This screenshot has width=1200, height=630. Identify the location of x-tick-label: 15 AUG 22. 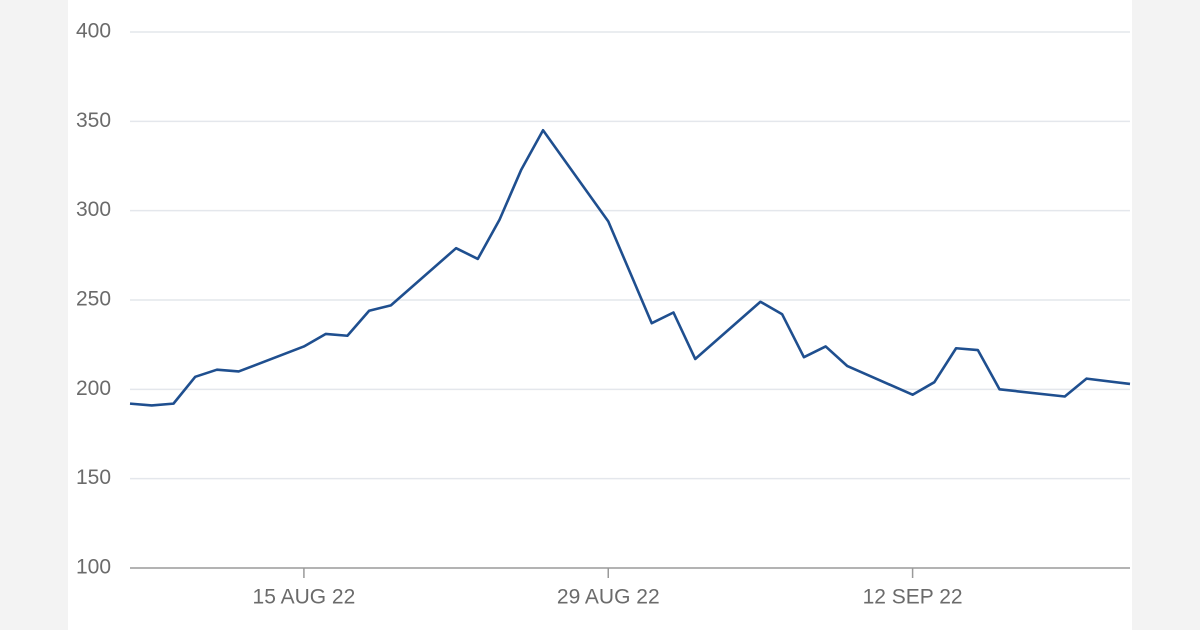
(304, 597).